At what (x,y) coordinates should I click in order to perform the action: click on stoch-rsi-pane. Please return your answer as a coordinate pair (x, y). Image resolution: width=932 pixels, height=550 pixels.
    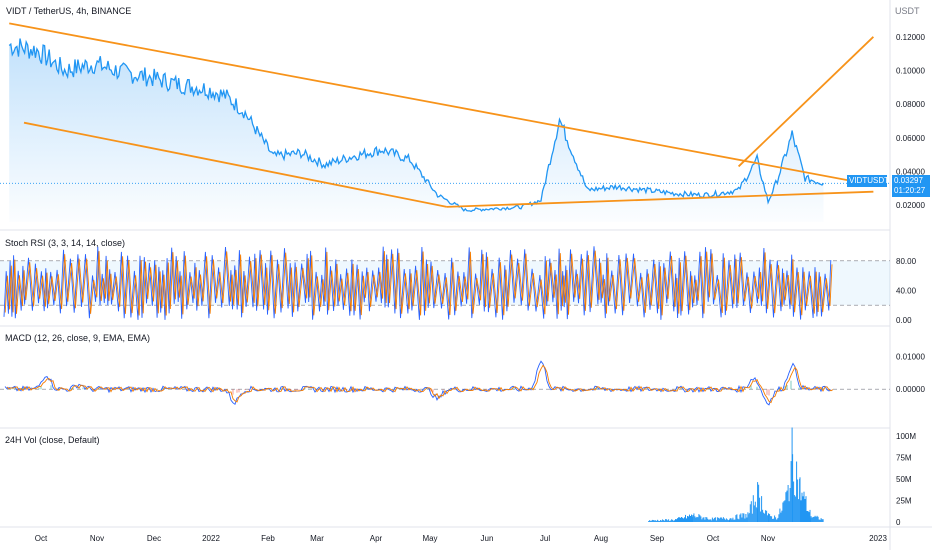
    Looking at the image, I should click on (445, 283).